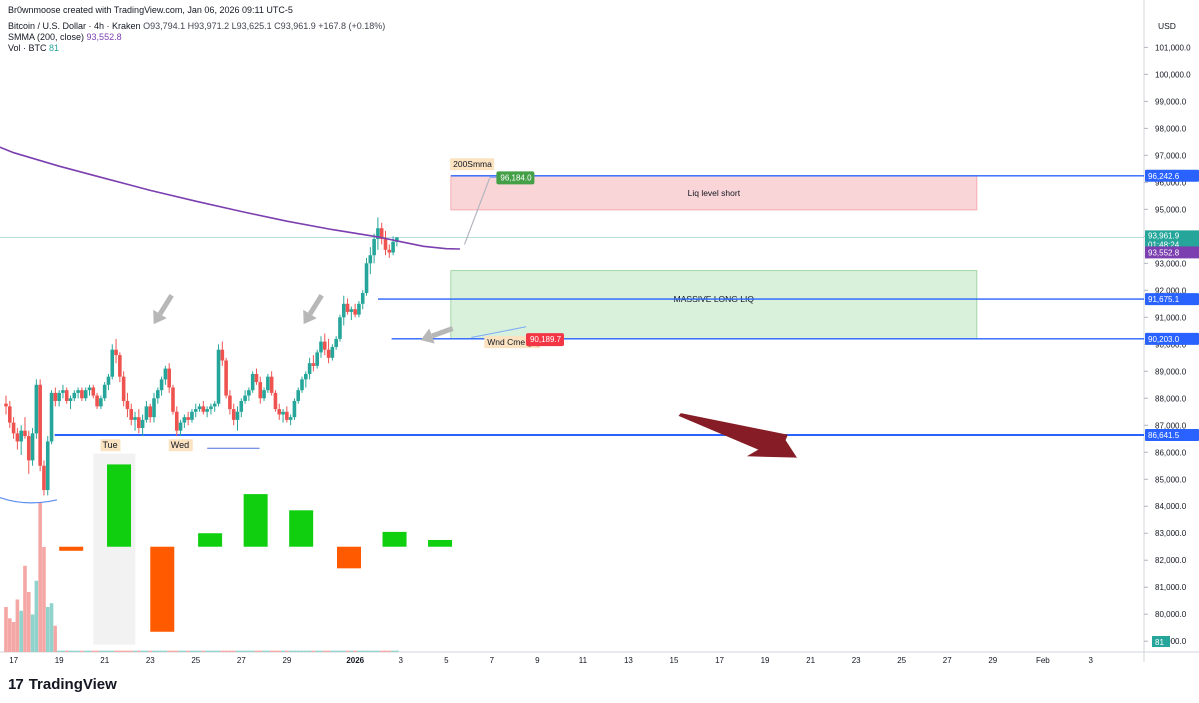 Image resolution: width=1199 pixels, height=703 pixels. Describe the element at coordinates (355, 660) in the screenshot. I see `time-tick-label: 2026` at that location.